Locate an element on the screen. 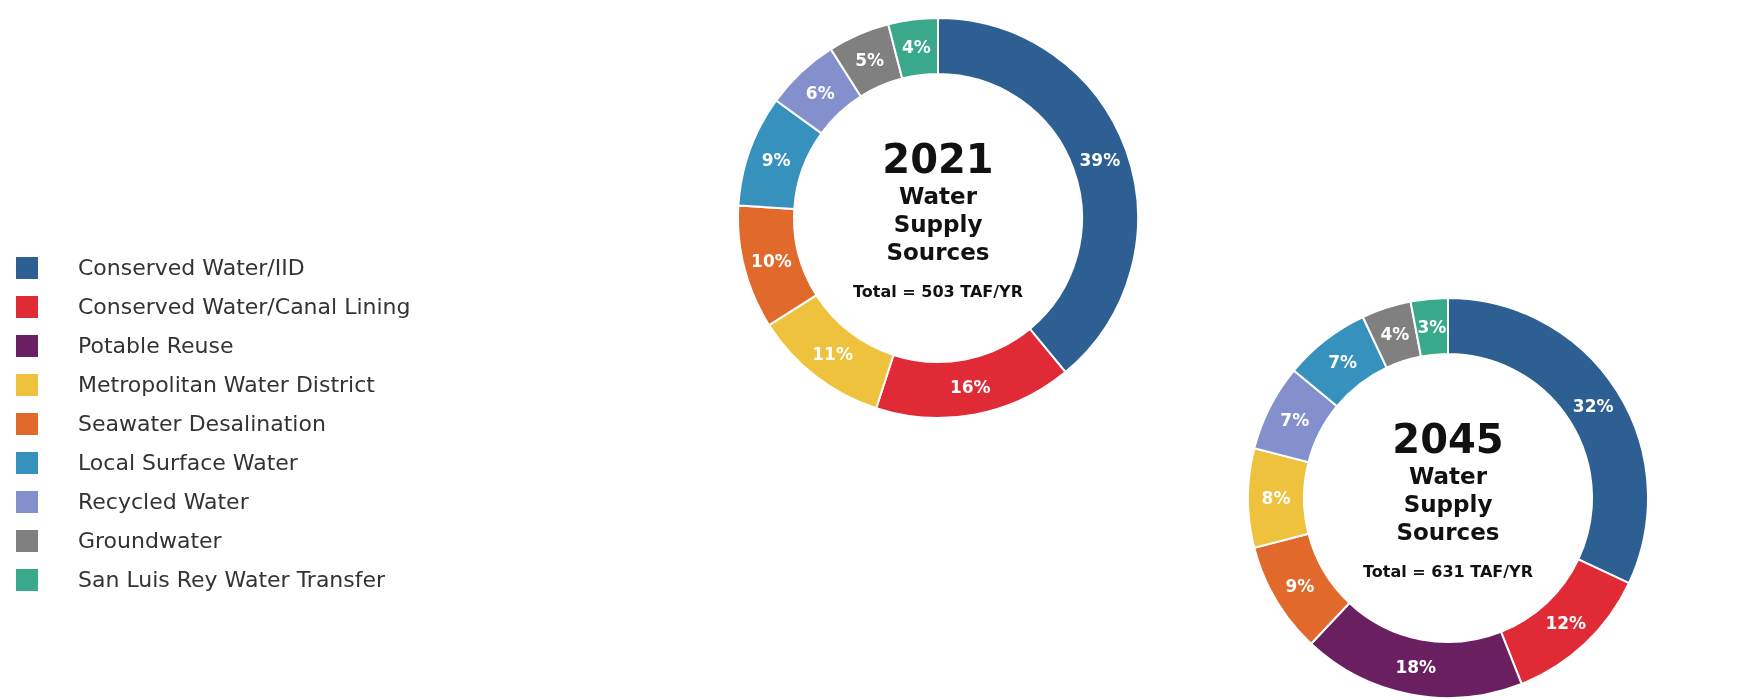 The width and height of the screenshot is (1742, 700). data-label: 12% is located at coordinates (1566, 623).